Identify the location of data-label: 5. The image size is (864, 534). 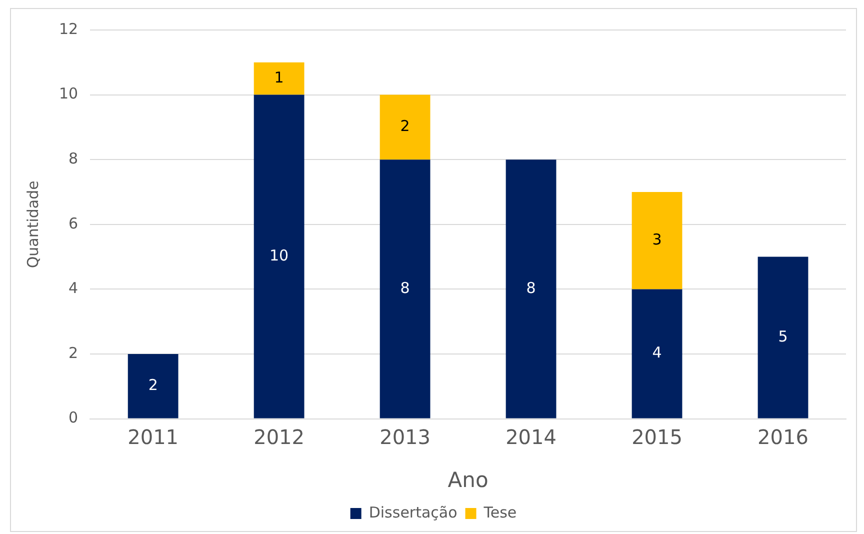
(783, 336).